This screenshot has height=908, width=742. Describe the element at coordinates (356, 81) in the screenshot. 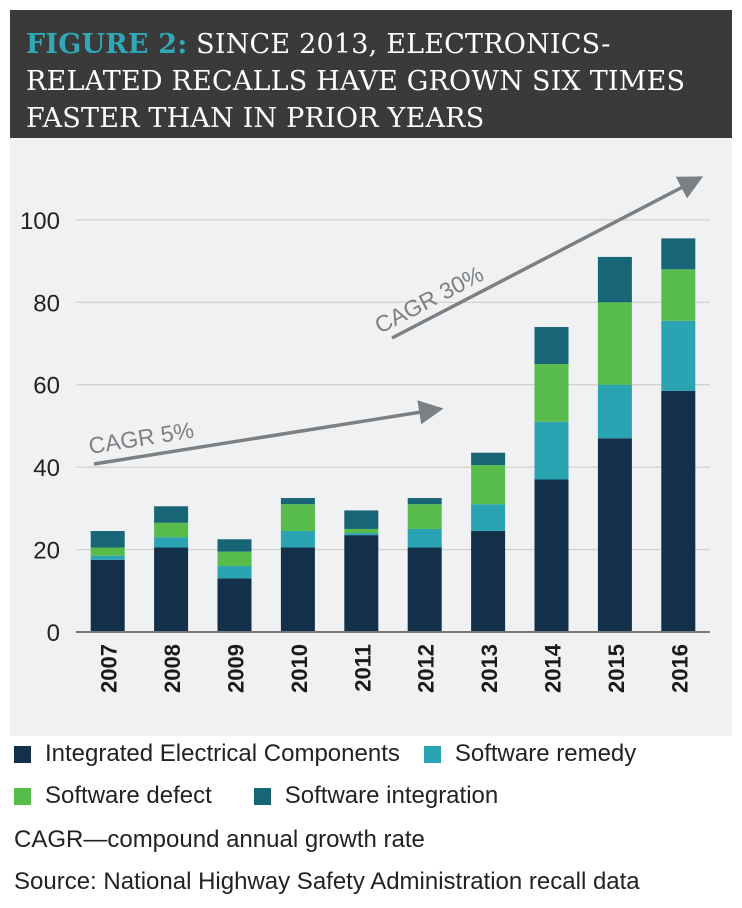

I see `title-line-2: RELATED RECALLS HAVE GROWN SIX TIMES` at that location.